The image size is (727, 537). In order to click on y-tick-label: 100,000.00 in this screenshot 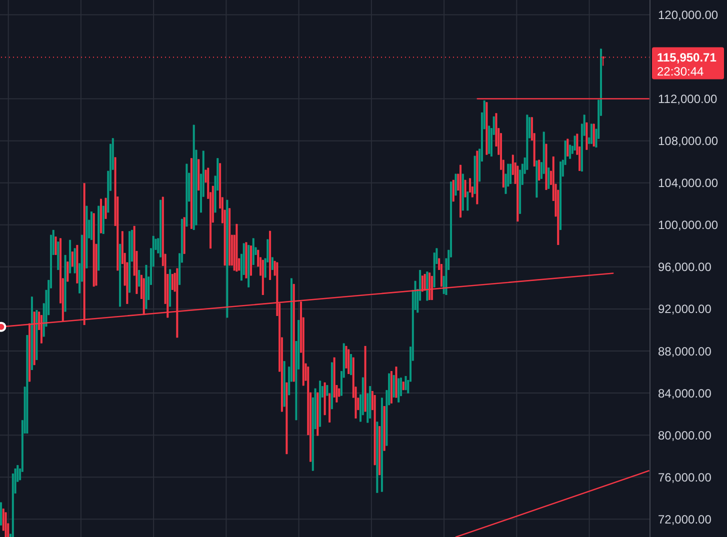, I will do `click(688, 225)`.